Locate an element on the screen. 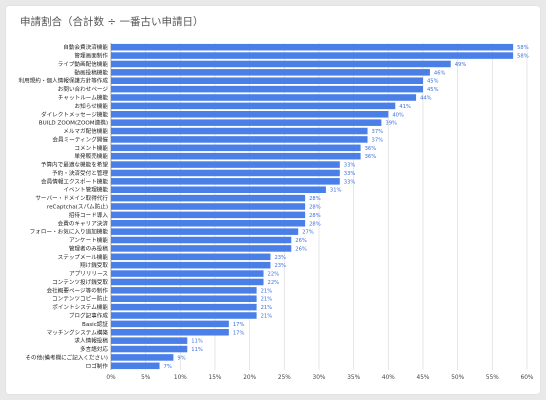 The height and width of the screenshot is (400, 546). x-tick-label: 15% is located at coordinates (215, 378).